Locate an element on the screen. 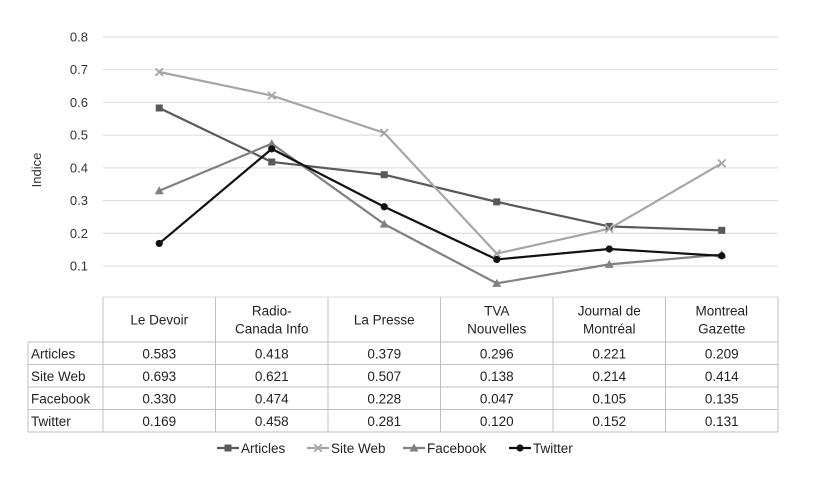 This screenshot has height=491, width=836. table-cell-articles: 0.209 is located at coordinates (722, 353).